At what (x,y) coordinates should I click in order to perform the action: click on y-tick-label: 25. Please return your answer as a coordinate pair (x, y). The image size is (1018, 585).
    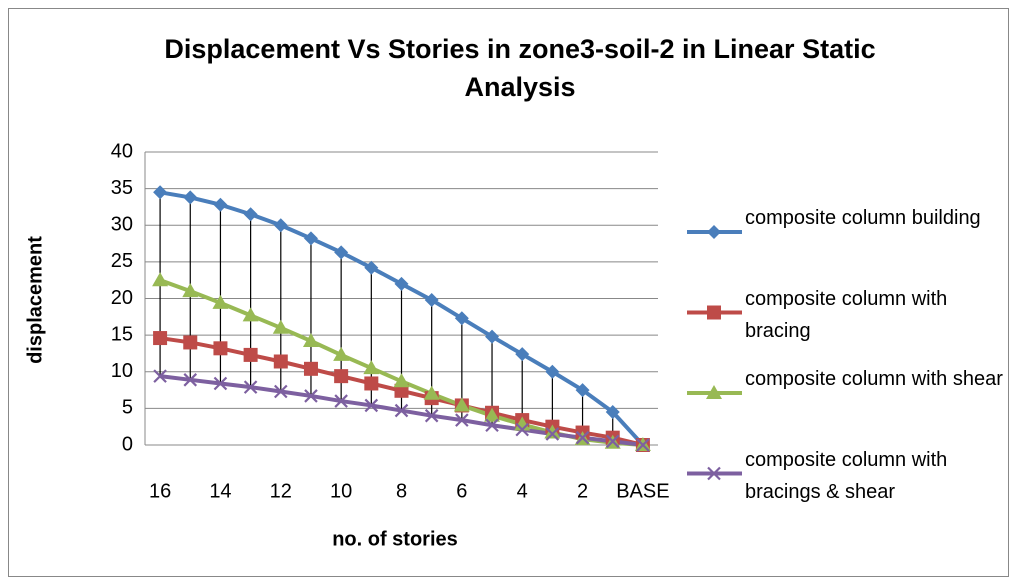
    Looking at the image, I should click on (122, 261).